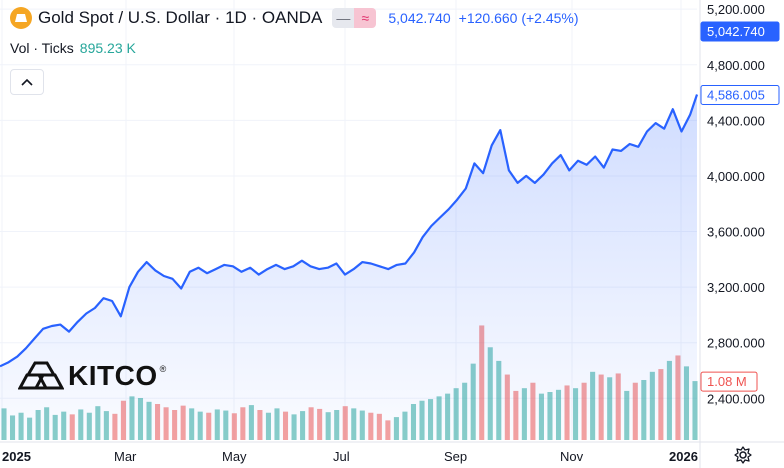  What do you see at coordinates (518, 18) in the screenshot?
I see `price-change: +120.660 (+2.45%)` at bounding box center [518, 18].